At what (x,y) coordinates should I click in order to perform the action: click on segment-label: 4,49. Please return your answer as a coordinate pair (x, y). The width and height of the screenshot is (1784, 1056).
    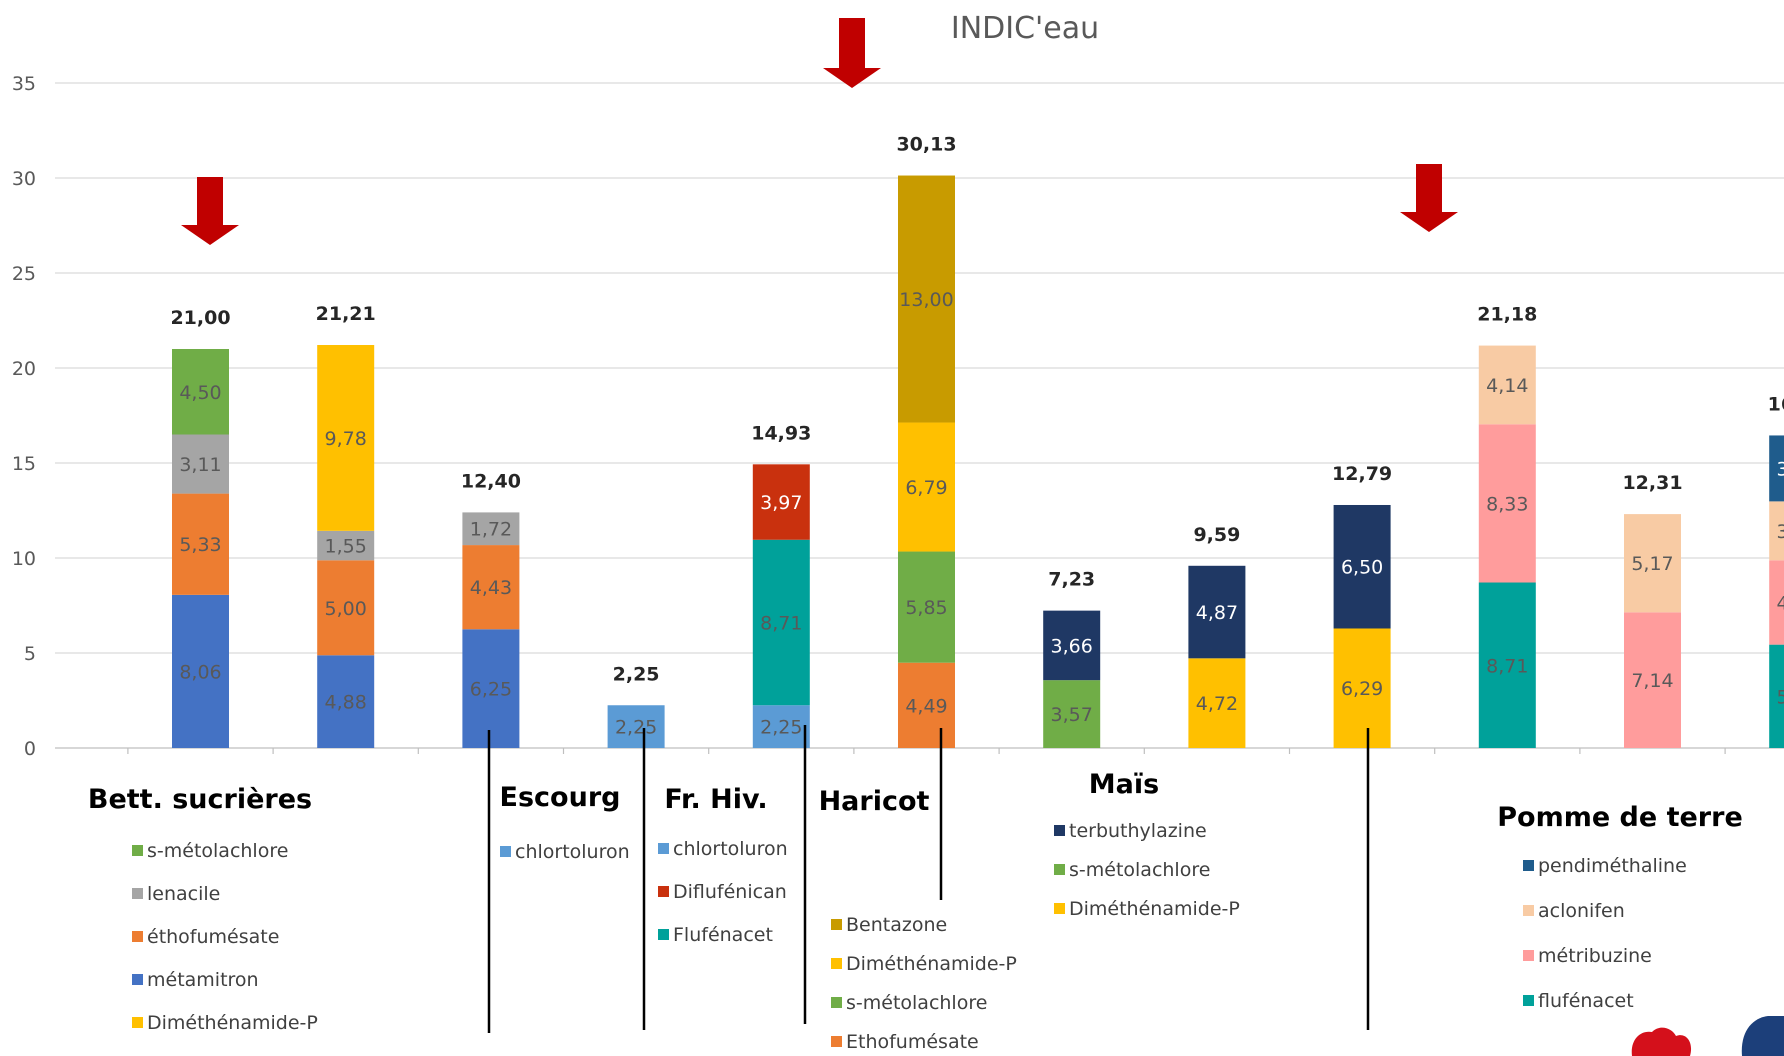
    Looking at the image, I should click on (926, 706).